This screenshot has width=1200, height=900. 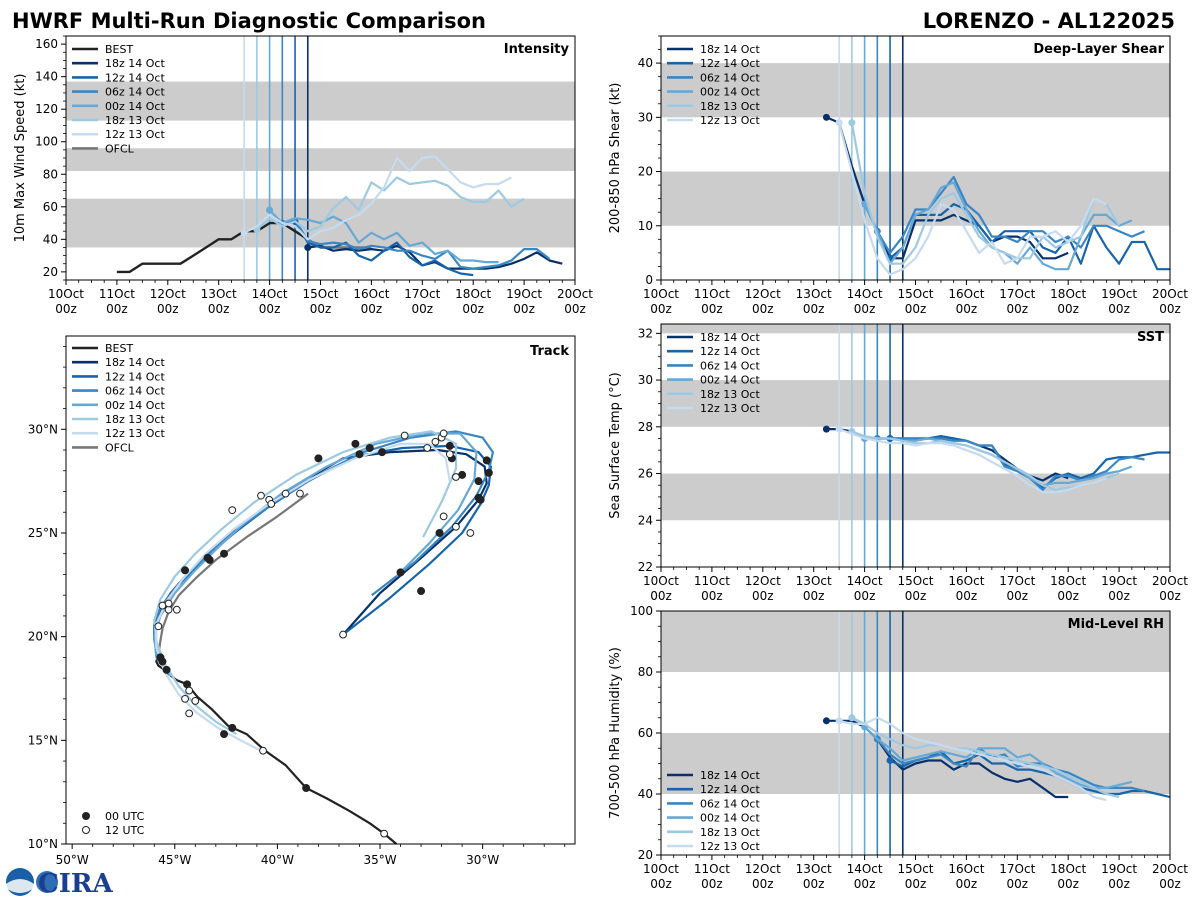 I want to click on track-line-18z-14-oct, so click(x=320, y=552).